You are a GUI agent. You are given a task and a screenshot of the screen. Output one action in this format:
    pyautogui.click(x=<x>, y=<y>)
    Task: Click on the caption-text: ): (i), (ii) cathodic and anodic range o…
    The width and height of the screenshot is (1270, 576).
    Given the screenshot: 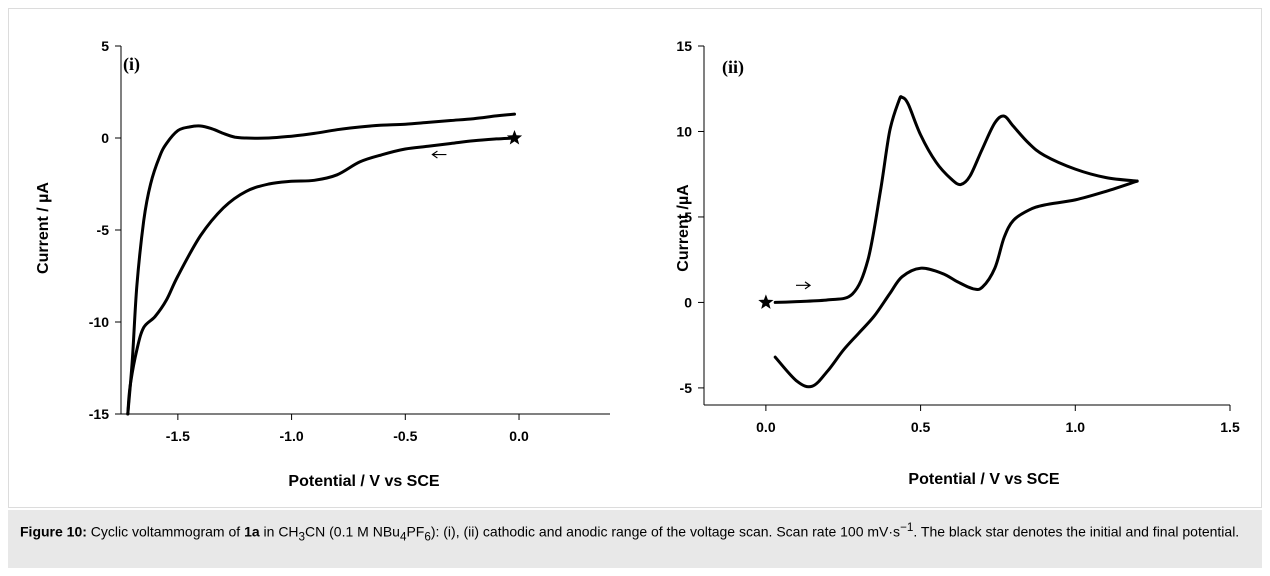 What is the action you would take?
    pyautogui.click(x=665, y=531)
    